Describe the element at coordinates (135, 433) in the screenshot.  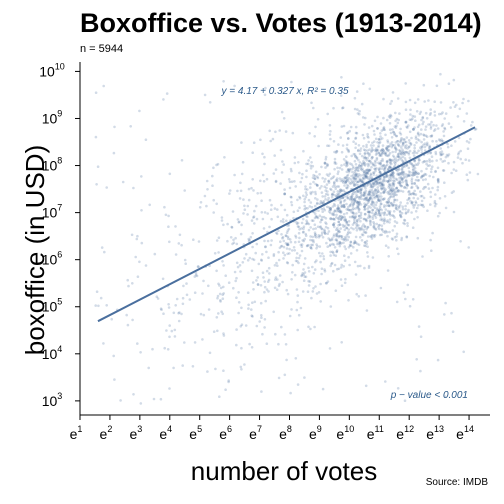
I see `x-tick-label: e3` at that location.